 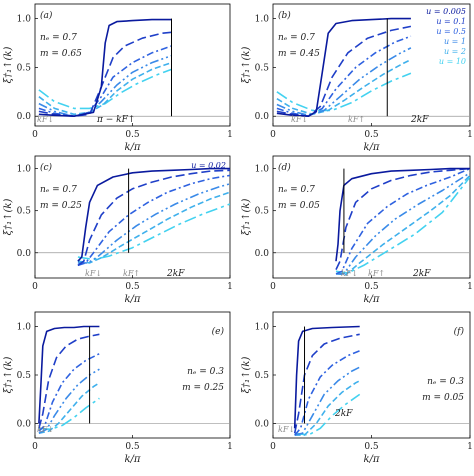 What do you see at coordinates (446, 11) in the screenshot?
I see `legend-entry-u-0.005: u = 0.005` at bounding box center [446, 11].